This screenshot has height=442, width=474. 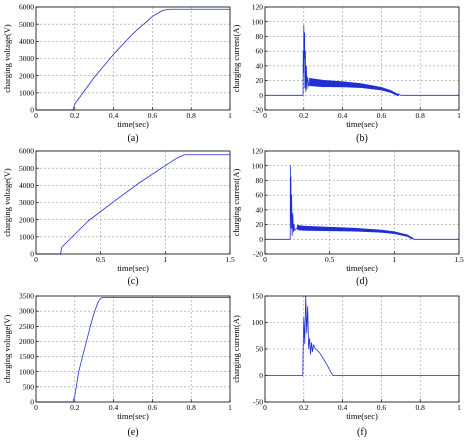 What do you see at coordinates (26, 356) in the screenshot?
I see `y-tick-label: 1500` at bounding box center [26, 356].